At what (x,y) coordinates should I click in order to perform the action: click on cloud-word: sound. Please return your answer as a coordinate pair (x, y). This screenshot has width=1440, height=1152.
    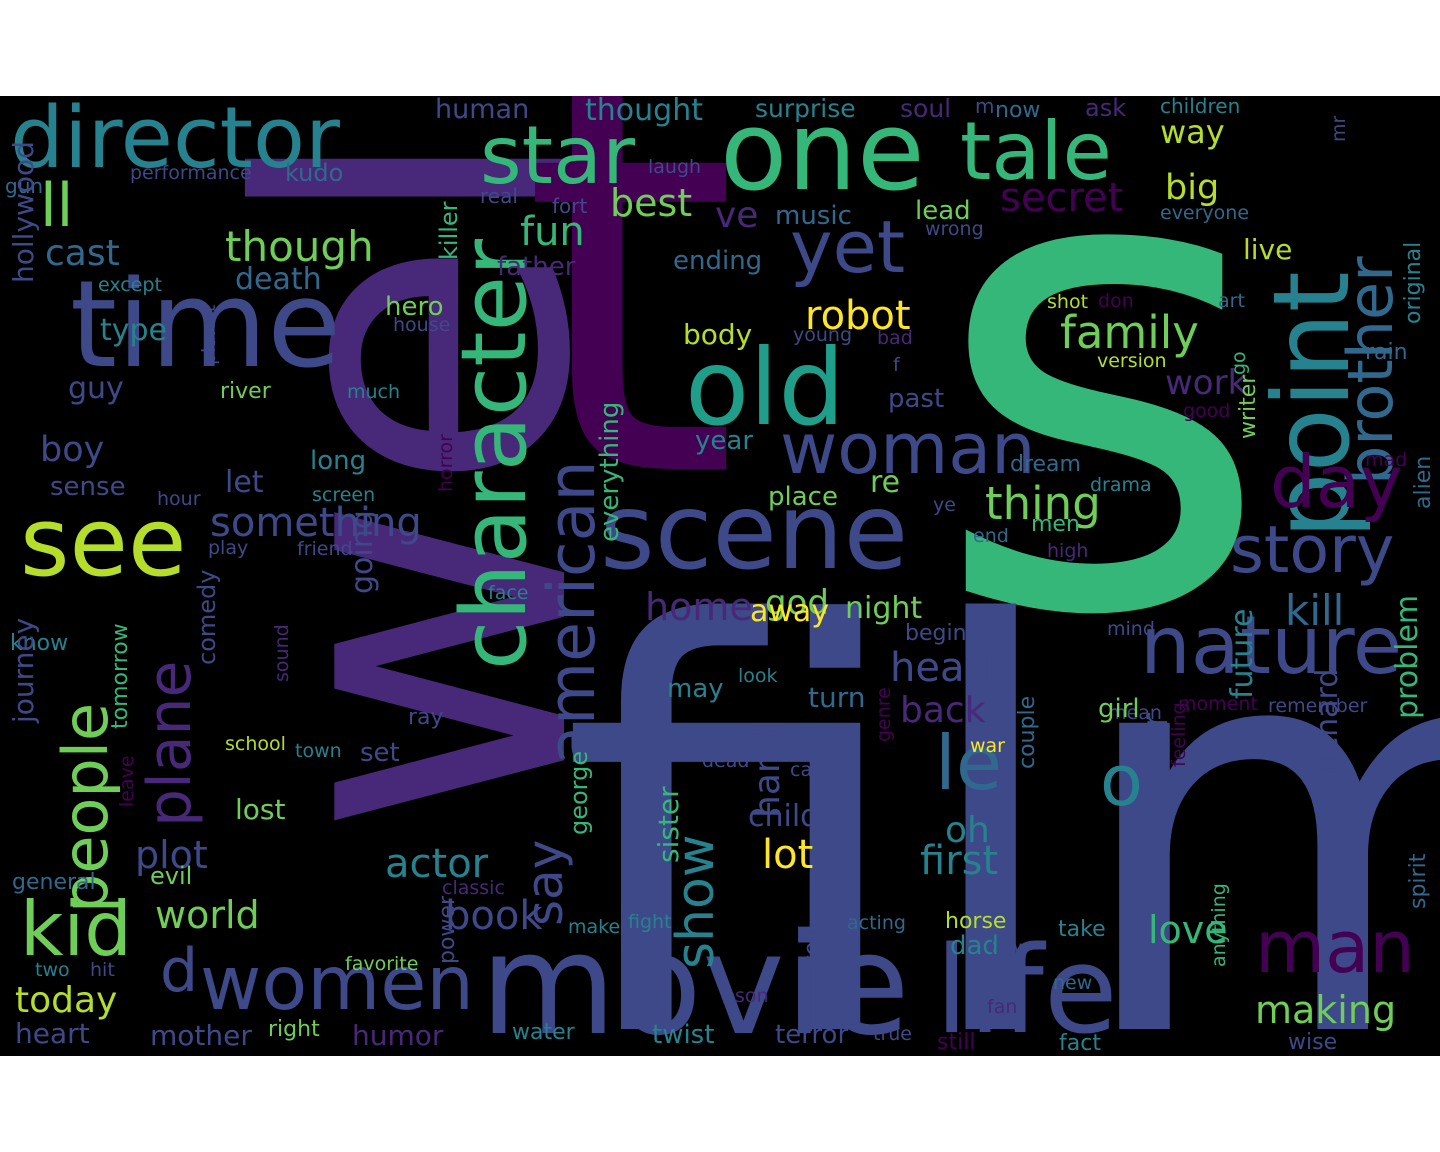
    Looking at the image, I should click on (282, 653).